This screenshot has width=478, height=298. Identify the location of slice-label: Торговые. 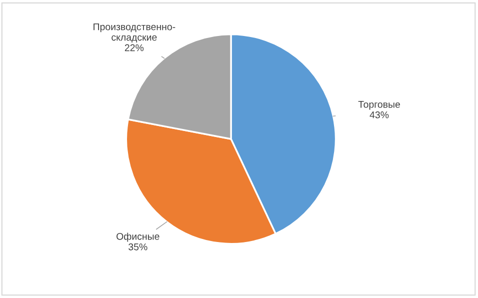
(379, 105).